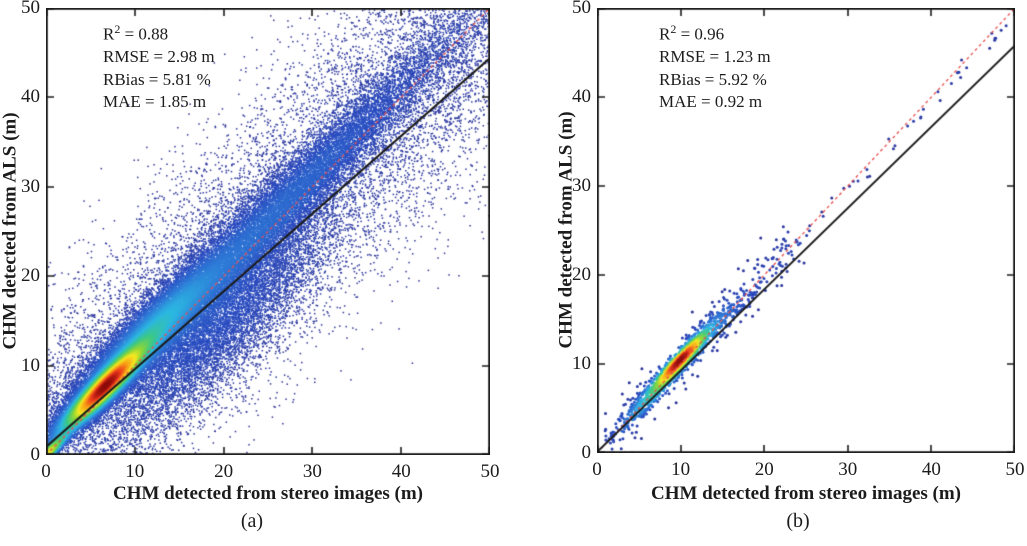  What do you see at coordinates (713, 79) in the screenshot?
I see `stat-rbias: RBias = 5.92 %` at bounding box center [713, 79].